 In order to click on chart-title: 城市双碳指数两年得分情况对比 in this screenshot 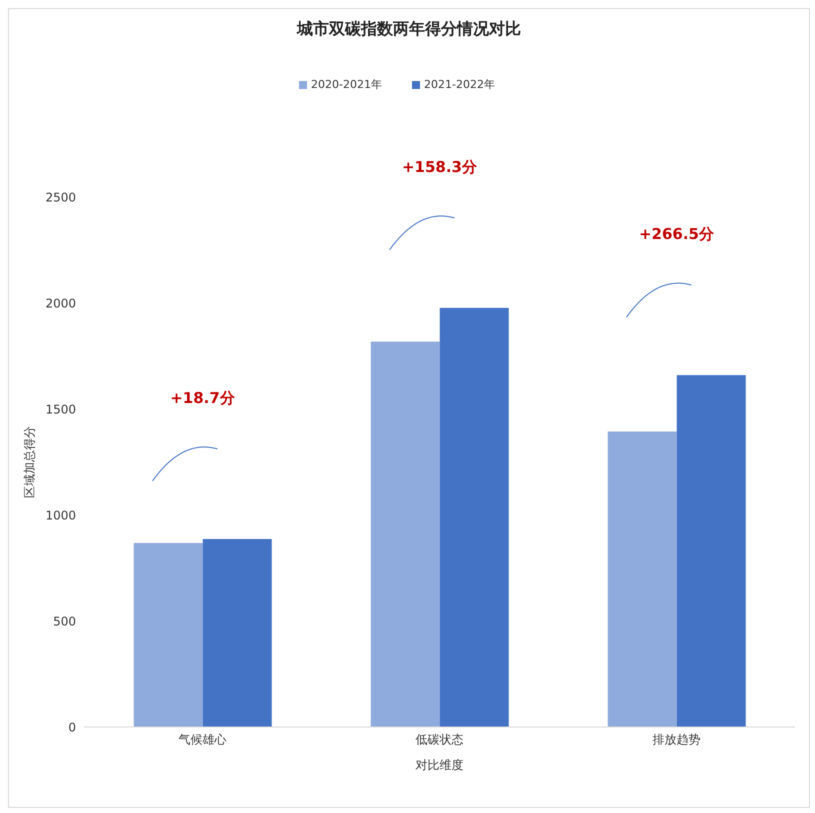, I will do `click(409, 29)`.